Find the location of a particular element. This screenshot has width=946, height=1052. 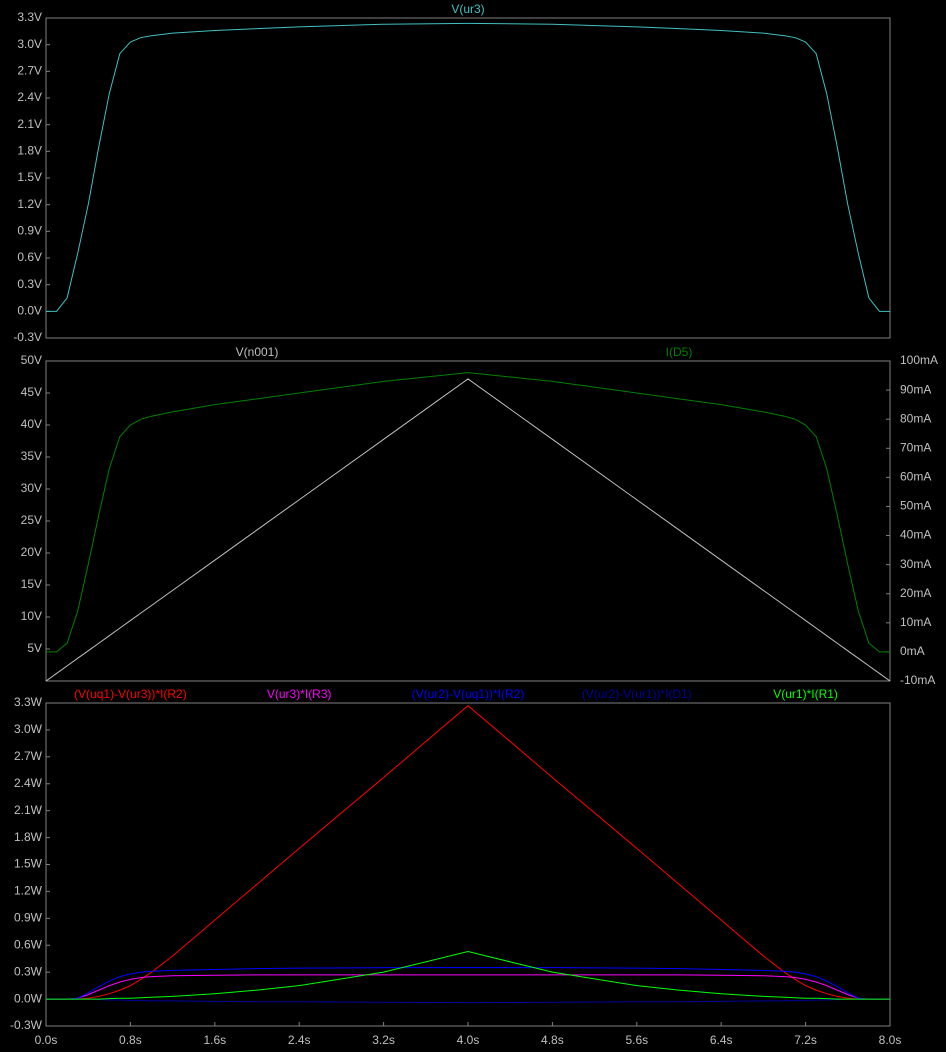

y-tick-label: 2.4W is located at coordinates (28, 783).